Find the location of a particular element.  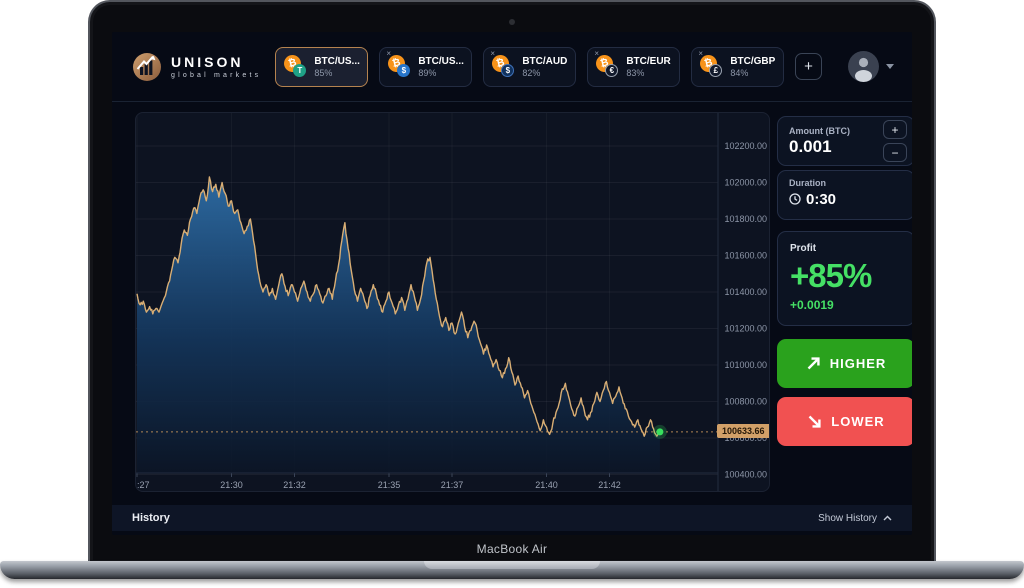

x-axis-label: 21:30 is located at coordinates (231, 485).